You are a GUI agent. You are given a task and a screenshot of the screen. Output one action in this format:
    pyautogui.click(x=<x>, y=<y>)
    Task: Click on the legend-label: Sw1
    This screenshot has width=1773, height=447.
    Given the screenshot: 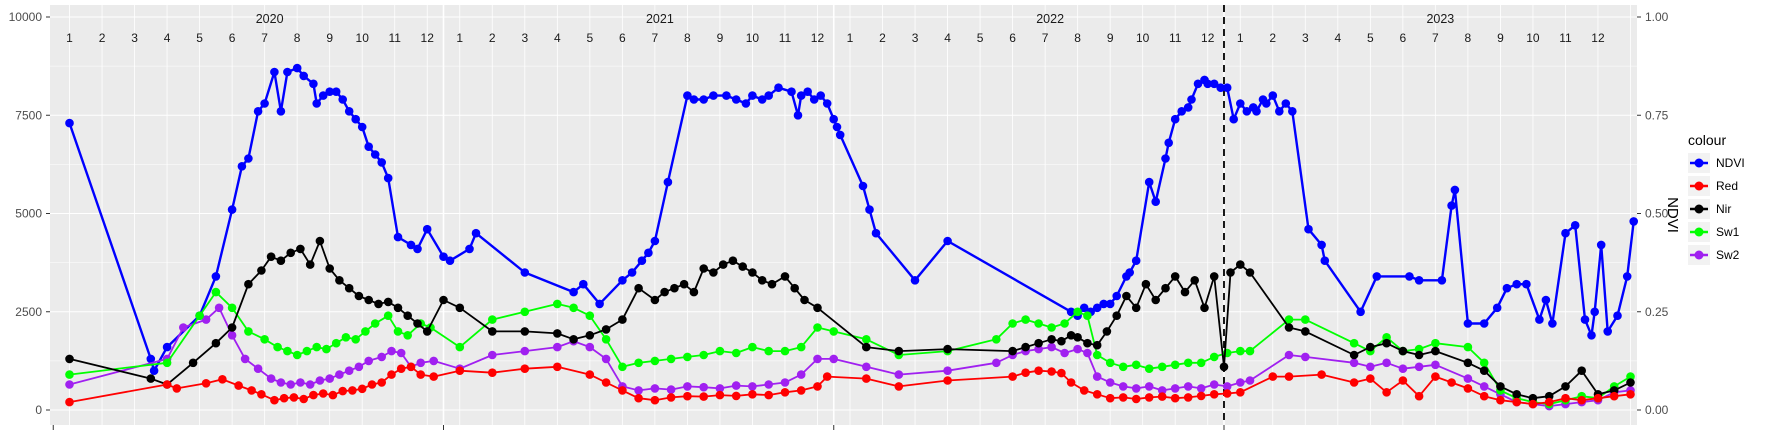 What is the action you would take?
    pyautogui.click(x=1728, y=232)
    